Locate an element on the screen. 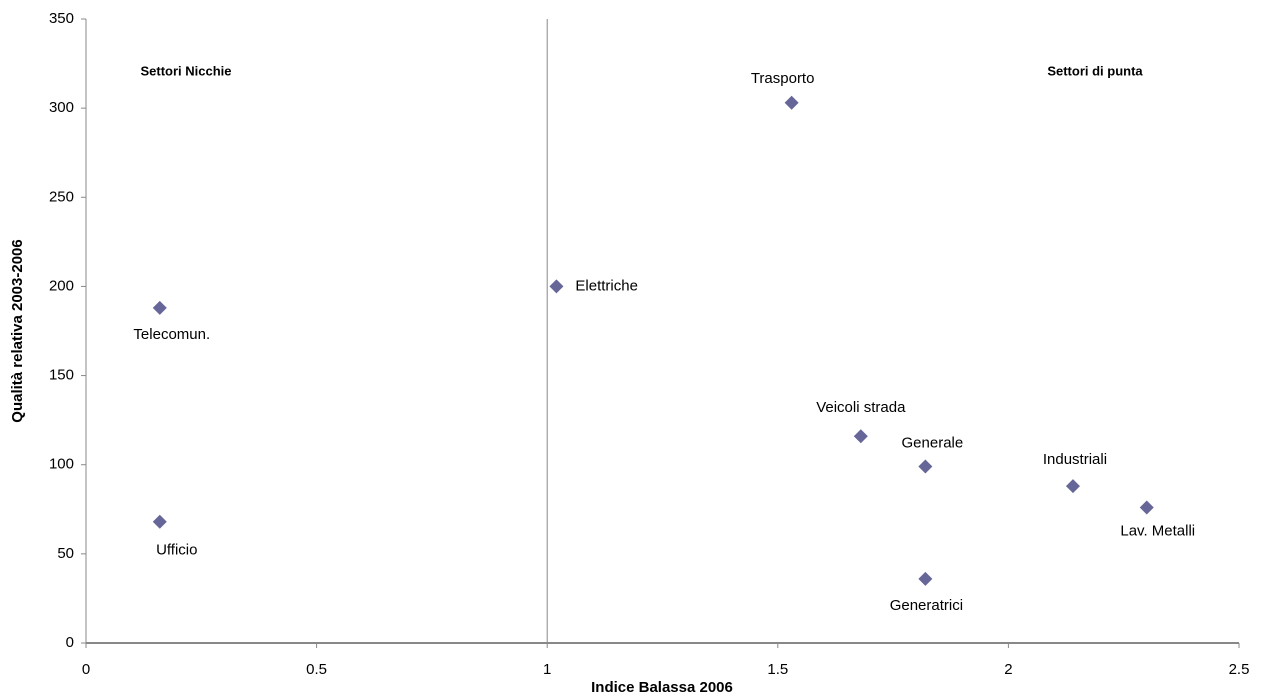 The image size is (1265, 699). x-tick-label: 1.5 is located at coordinates (777, 669).